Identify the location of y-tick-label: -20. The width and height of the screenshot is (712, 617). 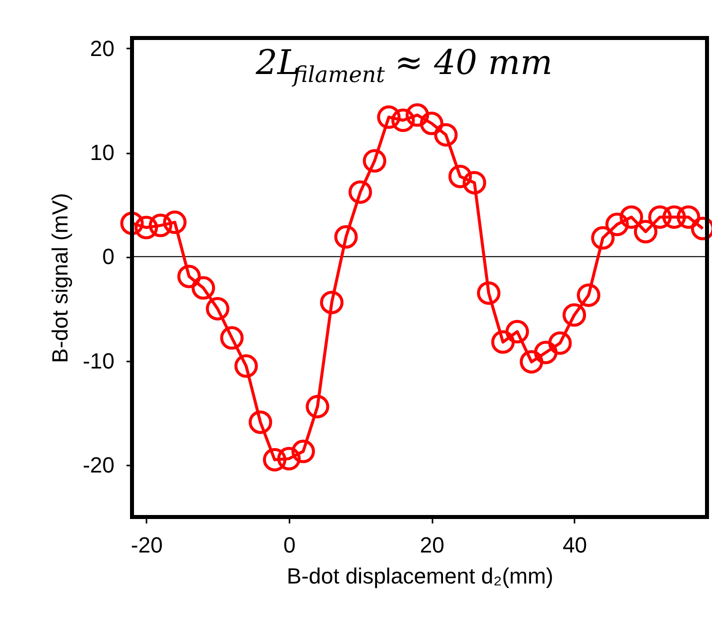
(98, 465).